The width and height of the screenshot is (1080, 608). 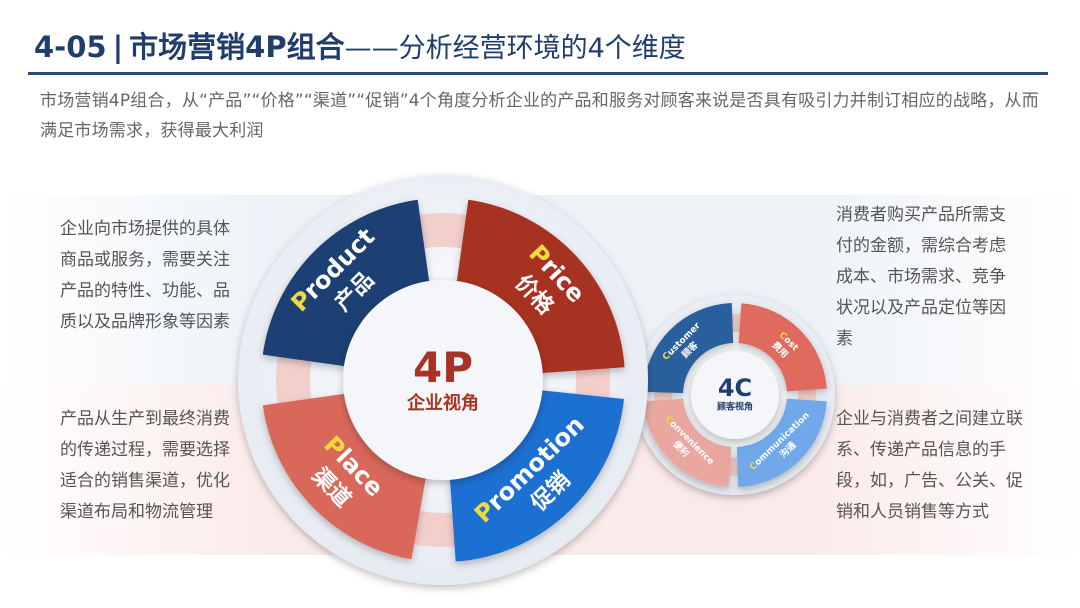 I want to click on segment-convenience, so click(x=687, y=442).